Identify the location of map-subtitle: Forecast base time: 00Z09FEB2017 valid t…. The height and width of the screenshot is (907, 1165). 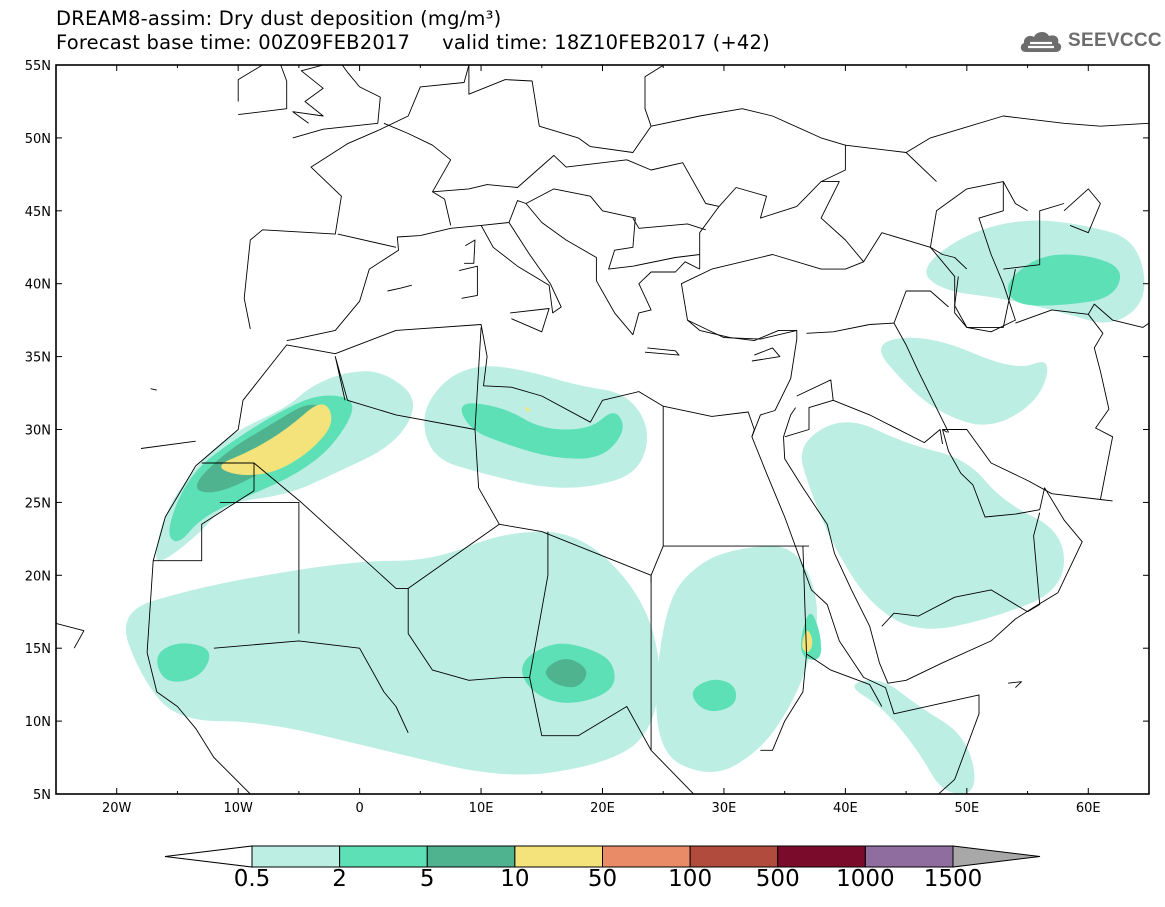
(413, 42).